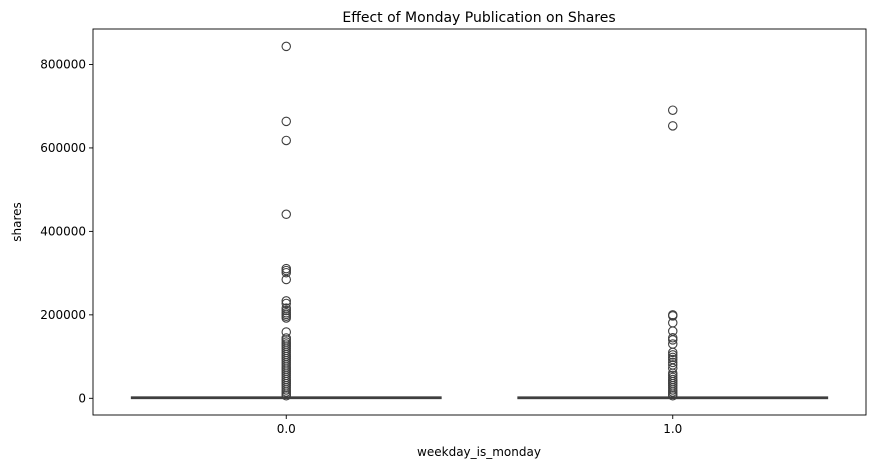  What do you see at coordinates (479, 425) in the screenshot?
I see `x-axis: 0.0 1.0` at bounding box center [479, 425].